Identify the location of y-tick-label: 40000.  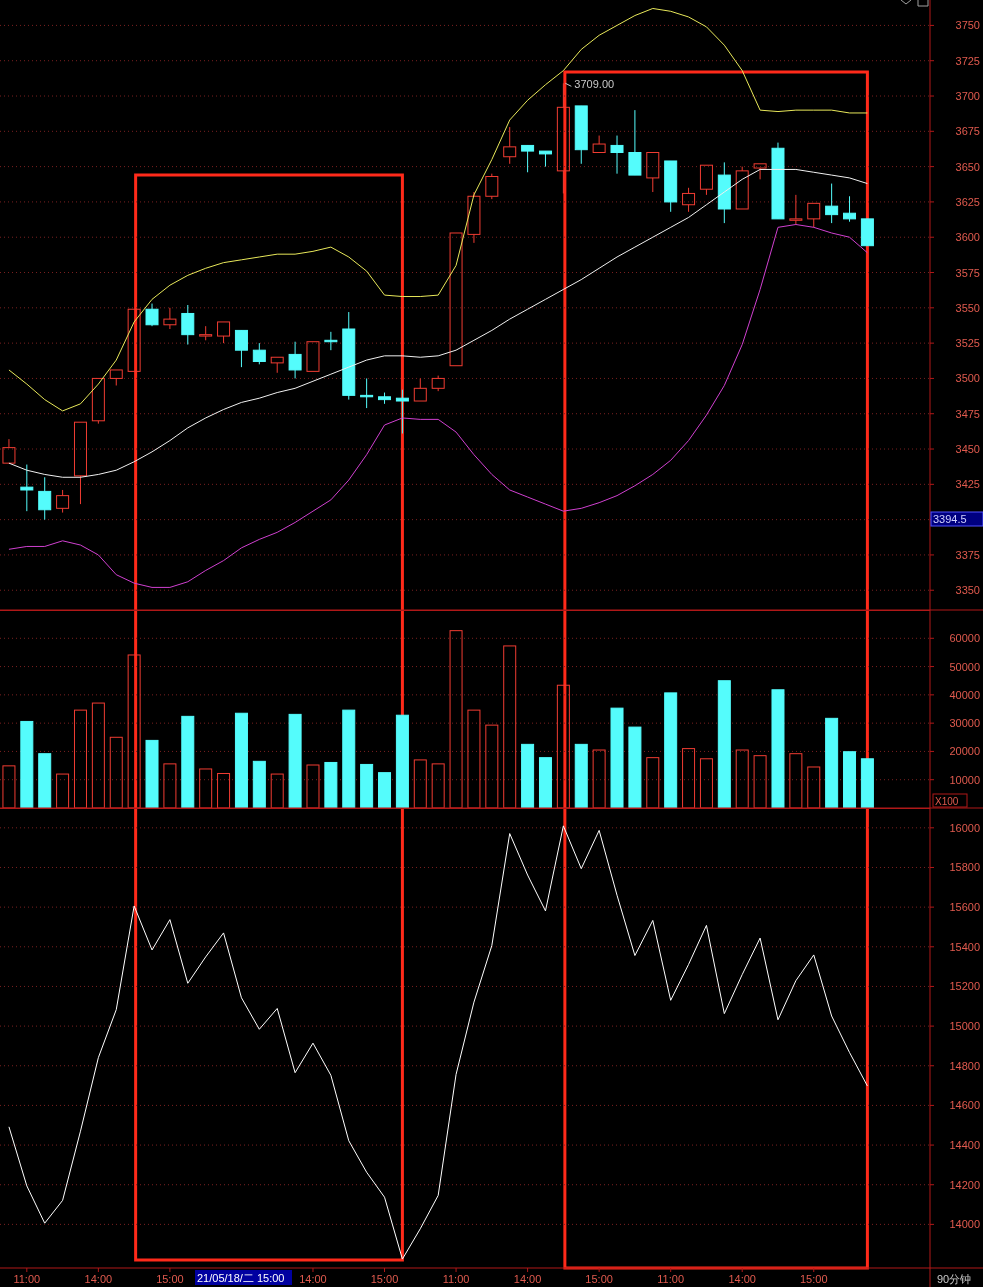
(964, 694).